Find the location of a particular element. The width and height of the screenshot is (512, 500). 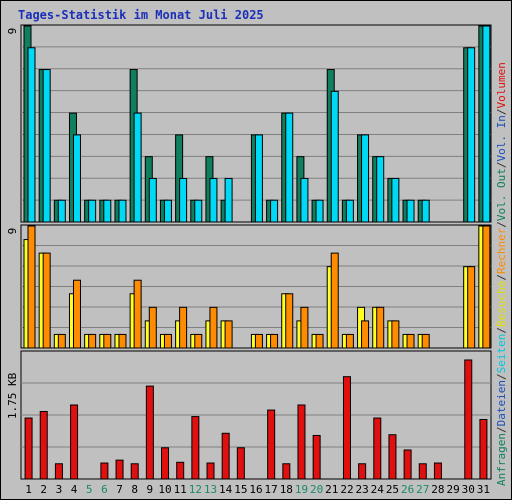

x-tick-label: 9 is located at coordinates (150, 489).